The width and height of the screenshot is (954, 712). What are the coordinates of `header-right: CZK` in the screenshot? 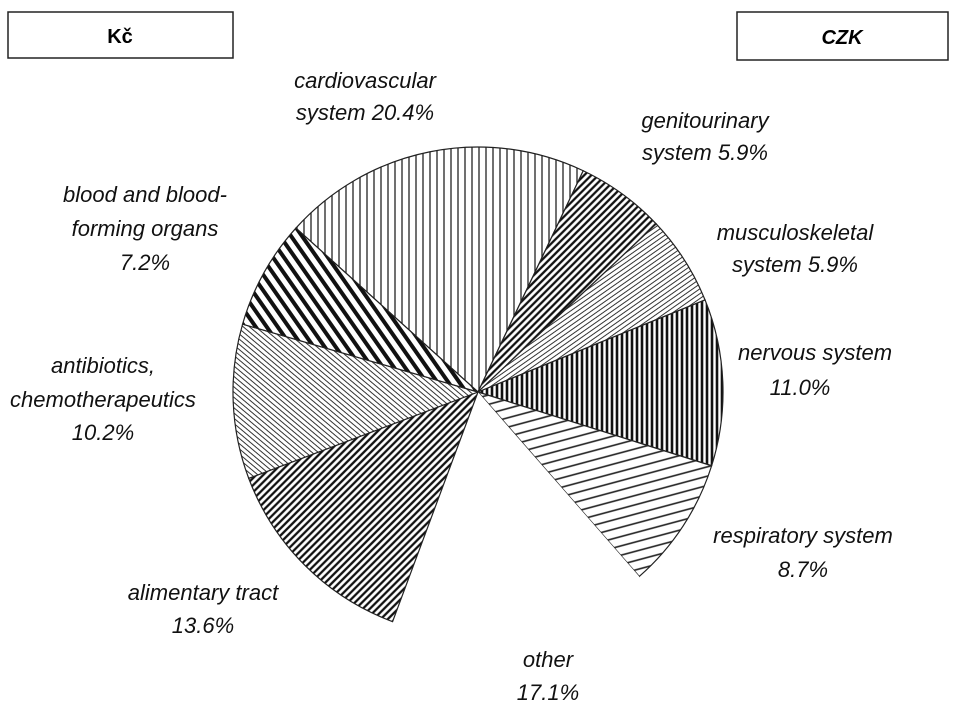 It's located at (842, 38).